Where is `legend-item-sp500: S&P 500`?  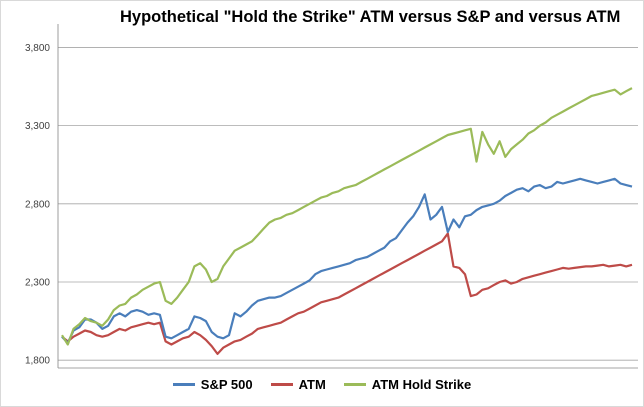 legend-item-sp500: S&P 500 is located at coordinates (212, 384).